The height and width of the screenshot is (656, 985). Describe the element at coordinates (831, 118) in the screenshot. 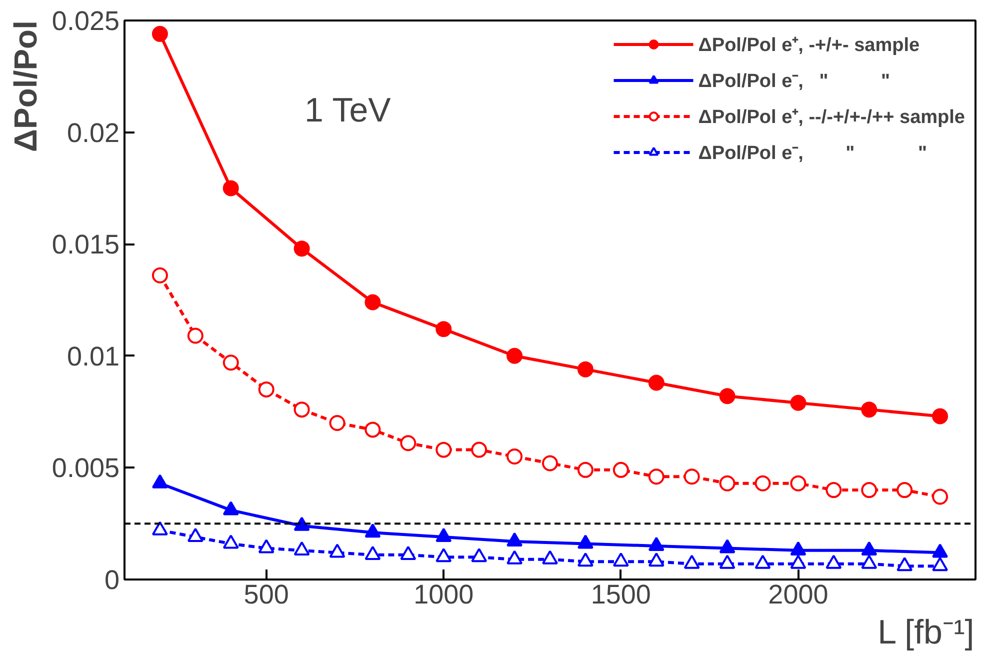

I see `legend-label: ΔPol/Pol e⁺, --/-+/+-/++ sample` at that location.